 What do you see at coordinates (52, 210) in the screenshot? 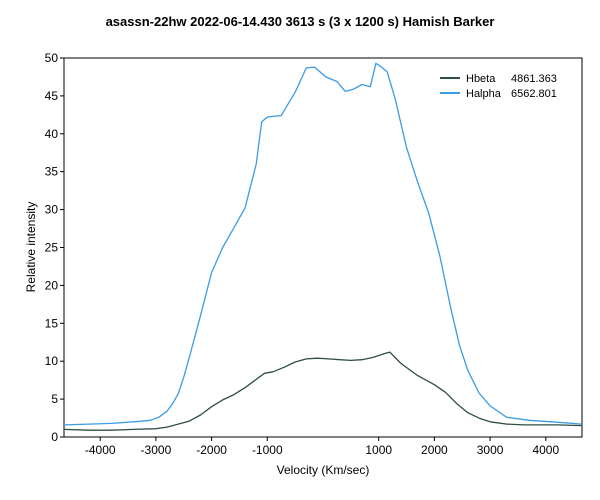
I see `y-tick-label: 30` at bounding box center [52, 210].